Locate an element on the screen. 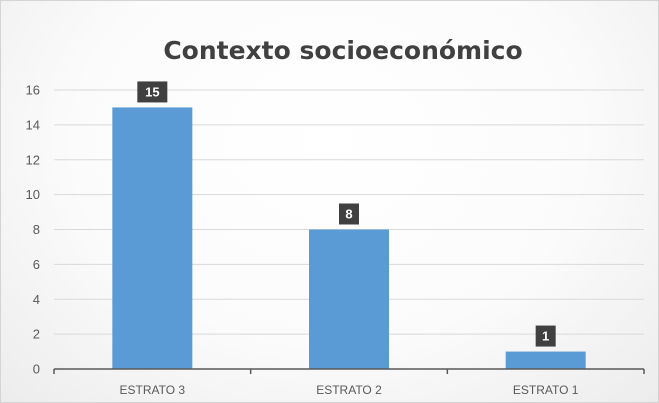  y-tick-label: 14 is located at coordinates (33, 124).